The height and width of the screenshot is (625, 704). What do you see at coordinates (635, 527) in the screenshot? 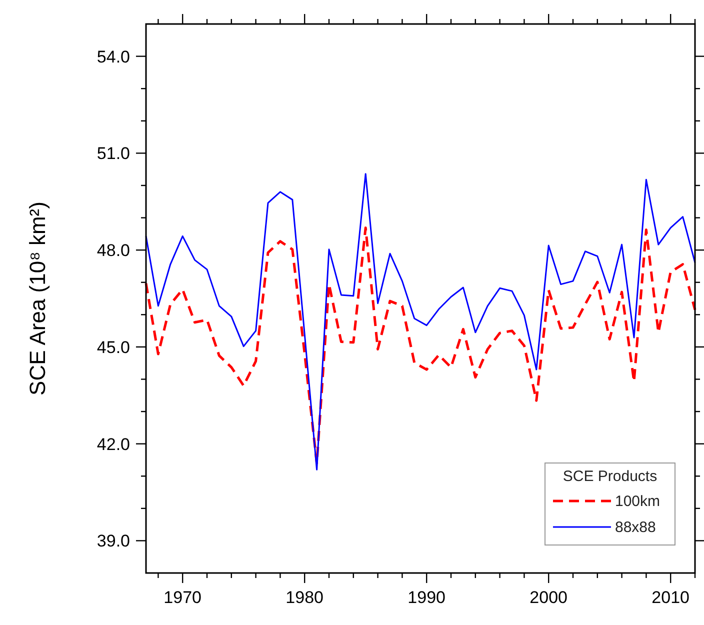
I see `legend-label: 88x88` at bounding box center [635, 527].